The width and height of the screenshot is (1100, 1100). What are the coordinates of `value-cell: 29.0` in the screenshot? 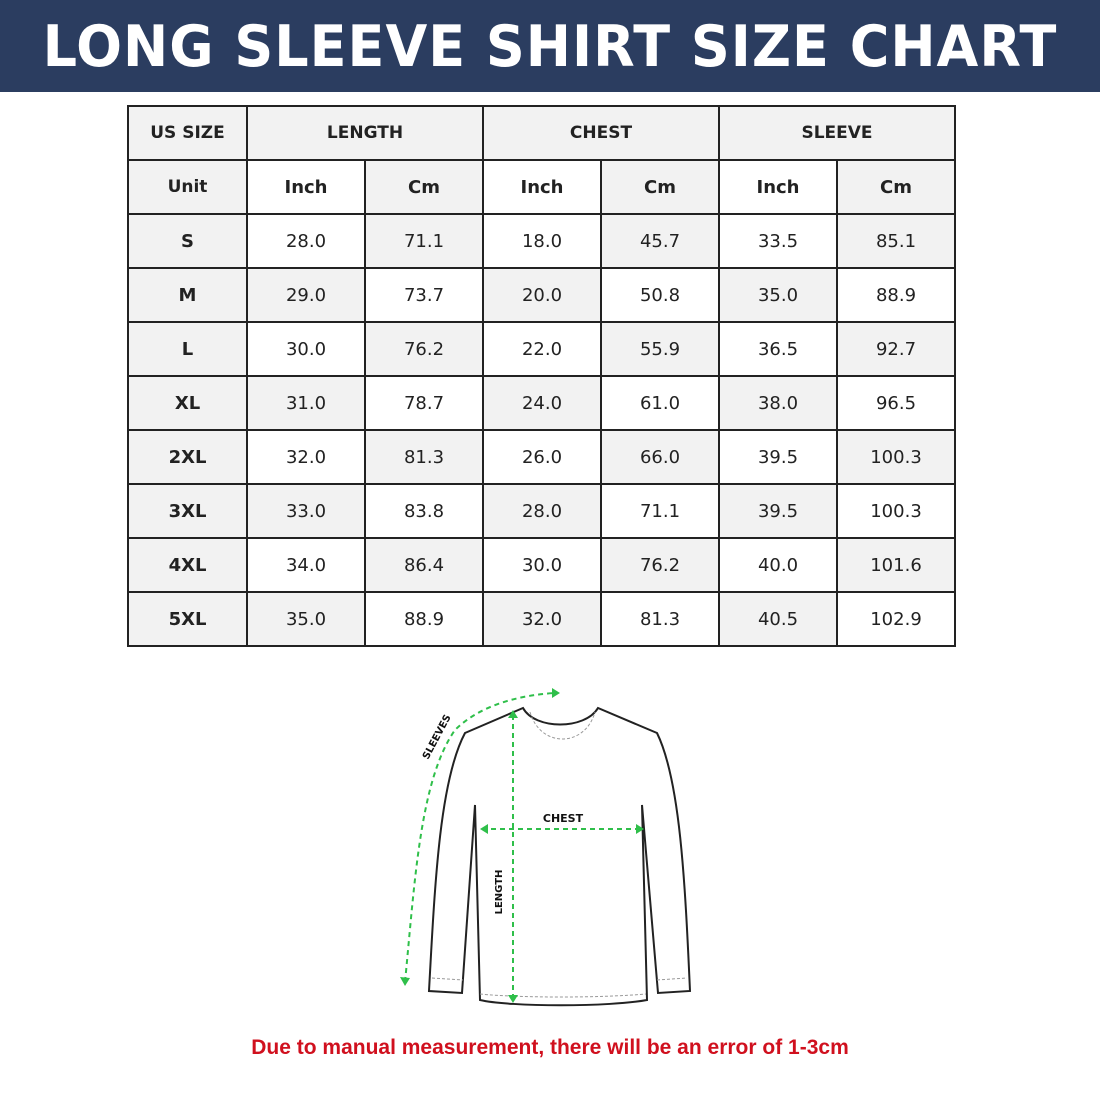 It's located at (306, 295).